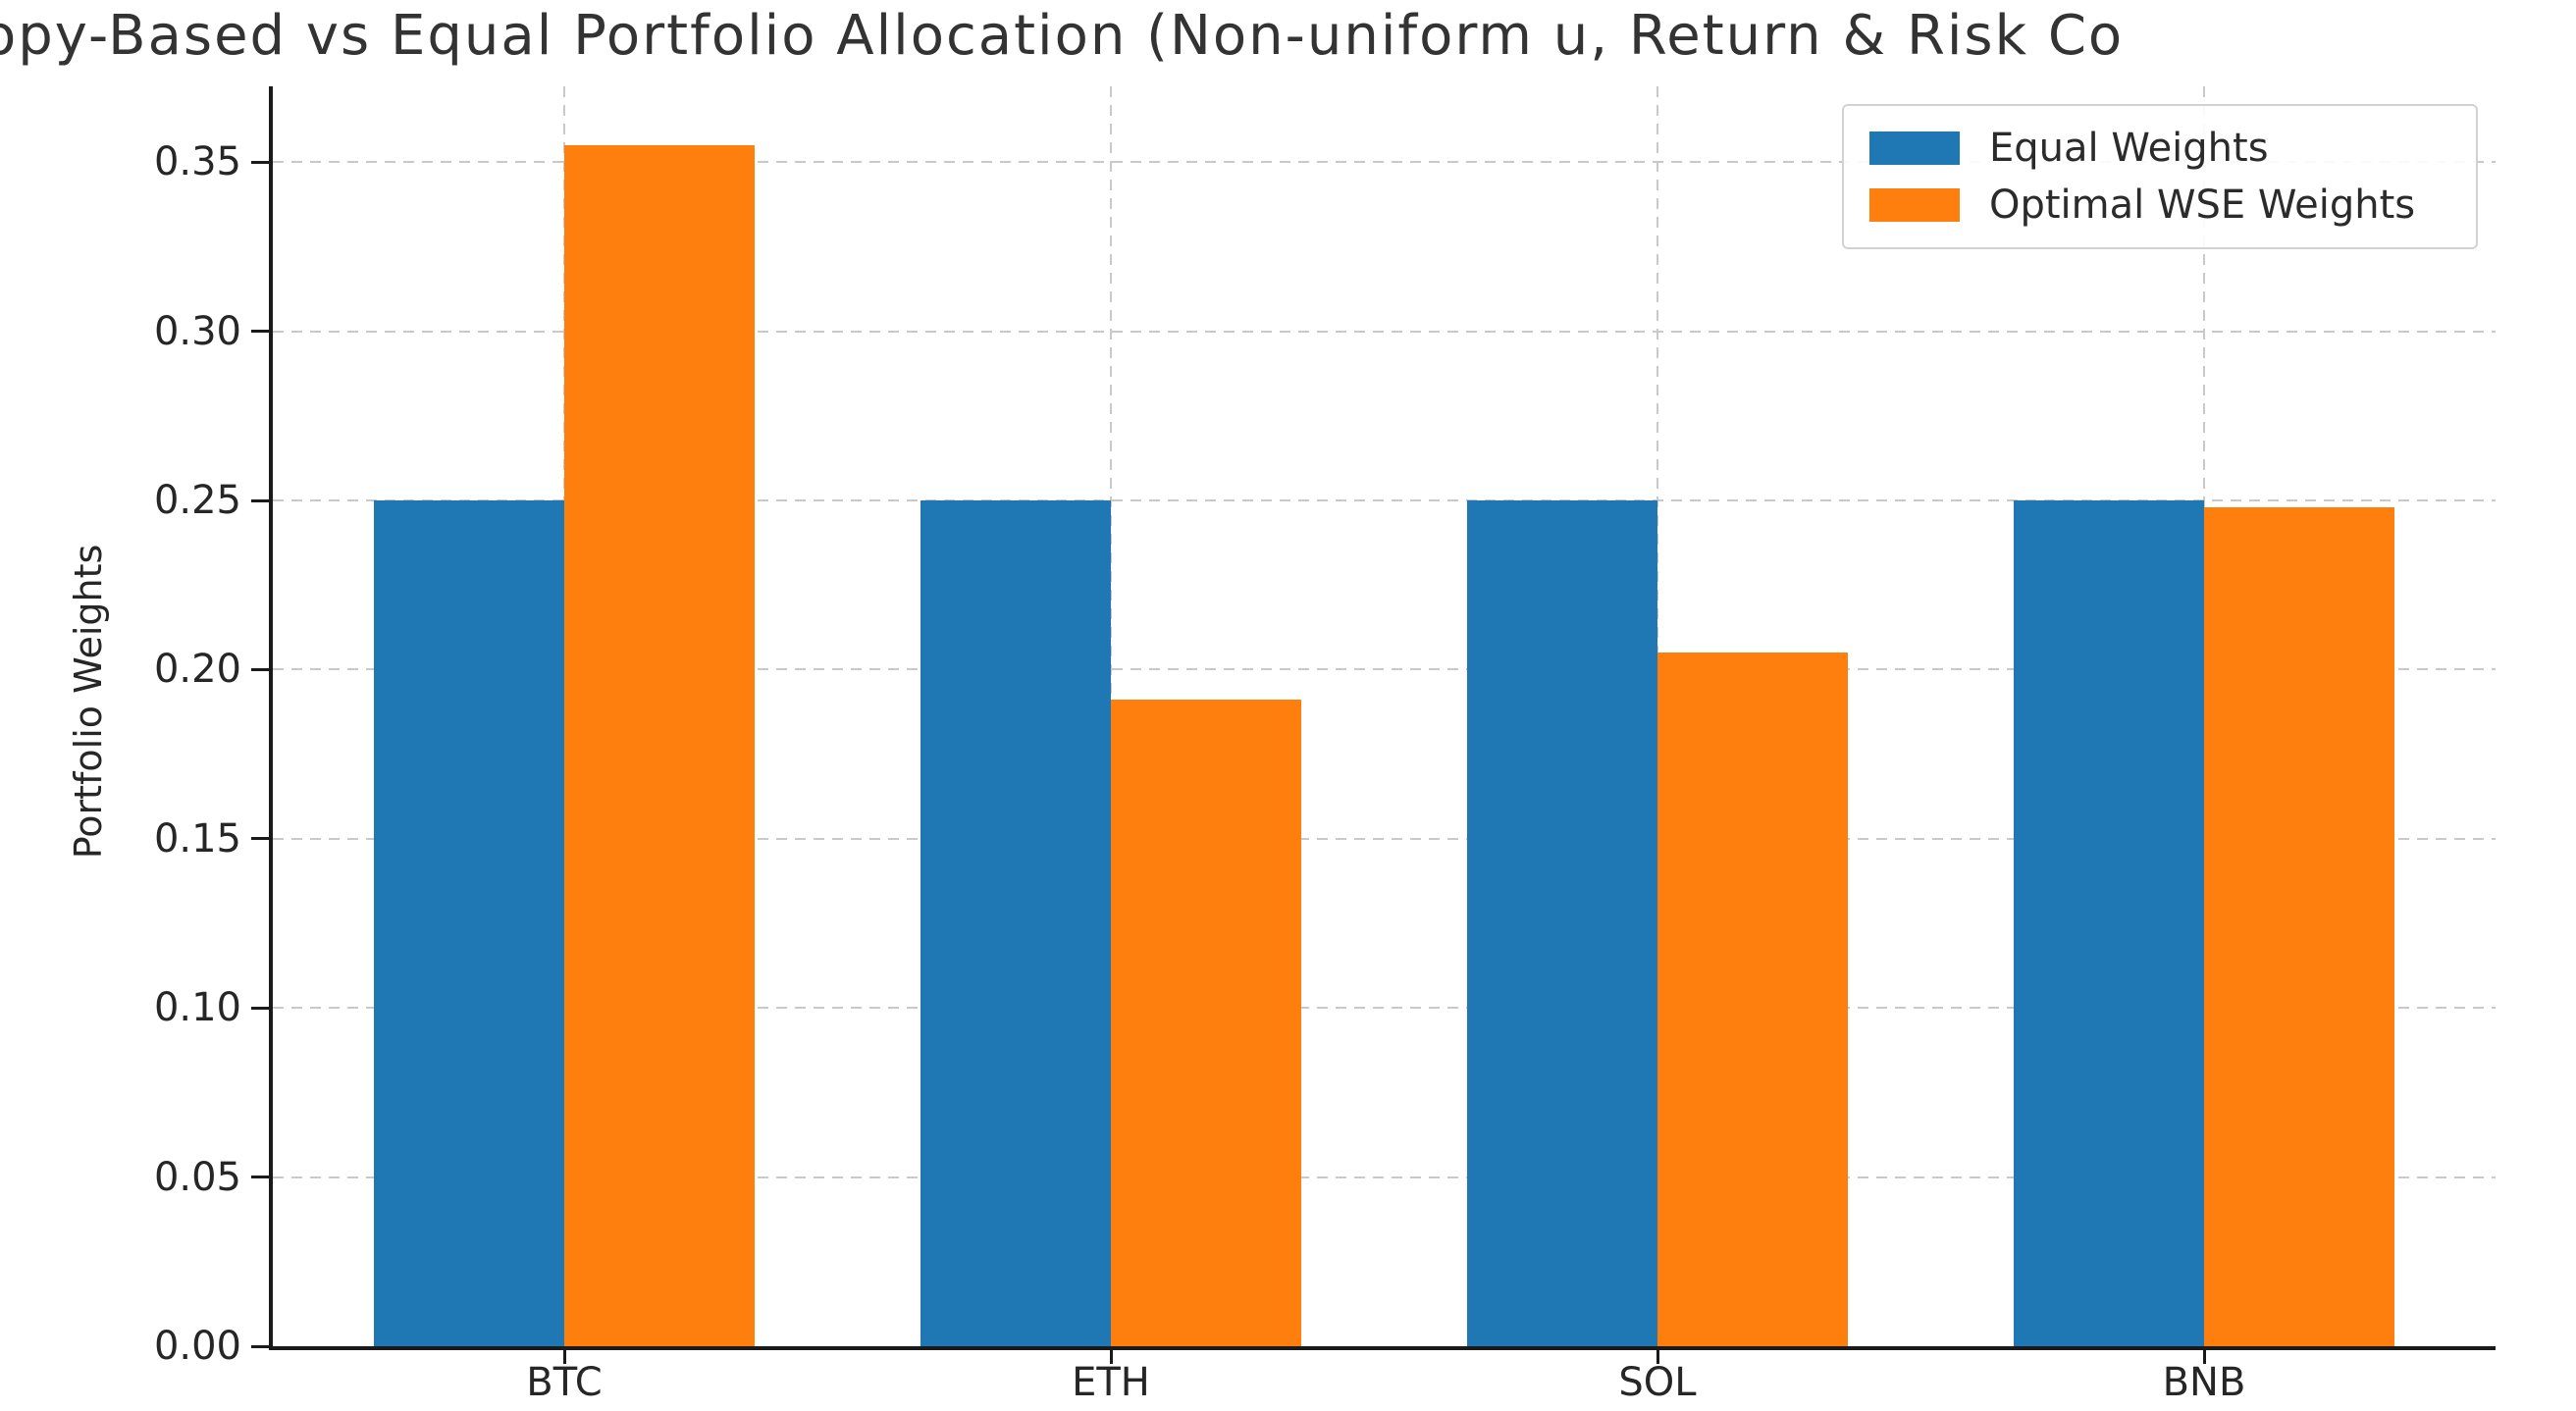 This screenshot has width=2576, height=1411. I want to click on gridline-h-0.35, so click(1384, 162).